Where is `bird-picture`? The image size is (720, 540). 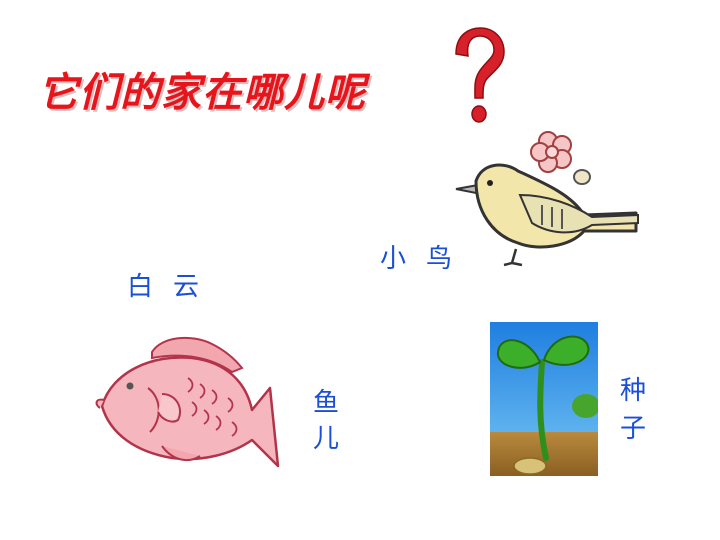 bird-picture is located at coordinates (547, 199).